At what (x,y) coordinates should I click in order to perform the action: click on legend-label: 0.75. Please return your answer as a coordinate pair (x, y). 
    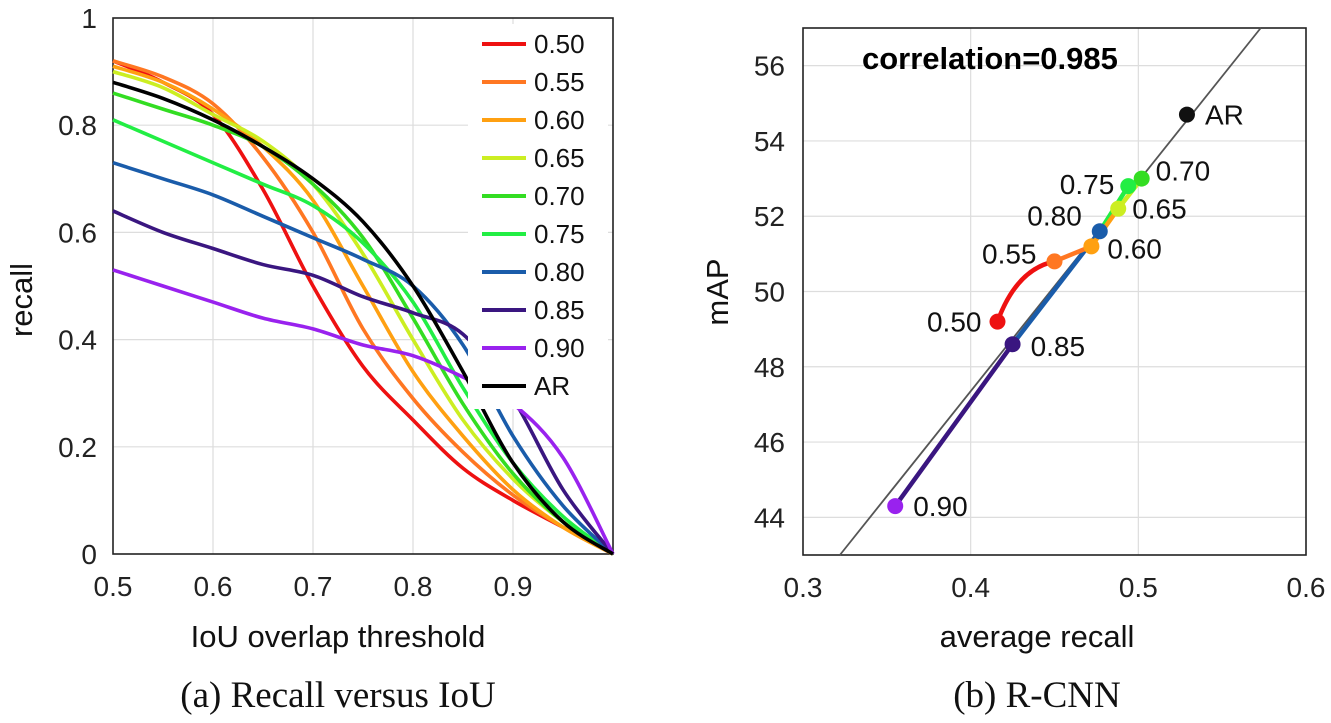
    Looking at the image, I should click on (559, 234).